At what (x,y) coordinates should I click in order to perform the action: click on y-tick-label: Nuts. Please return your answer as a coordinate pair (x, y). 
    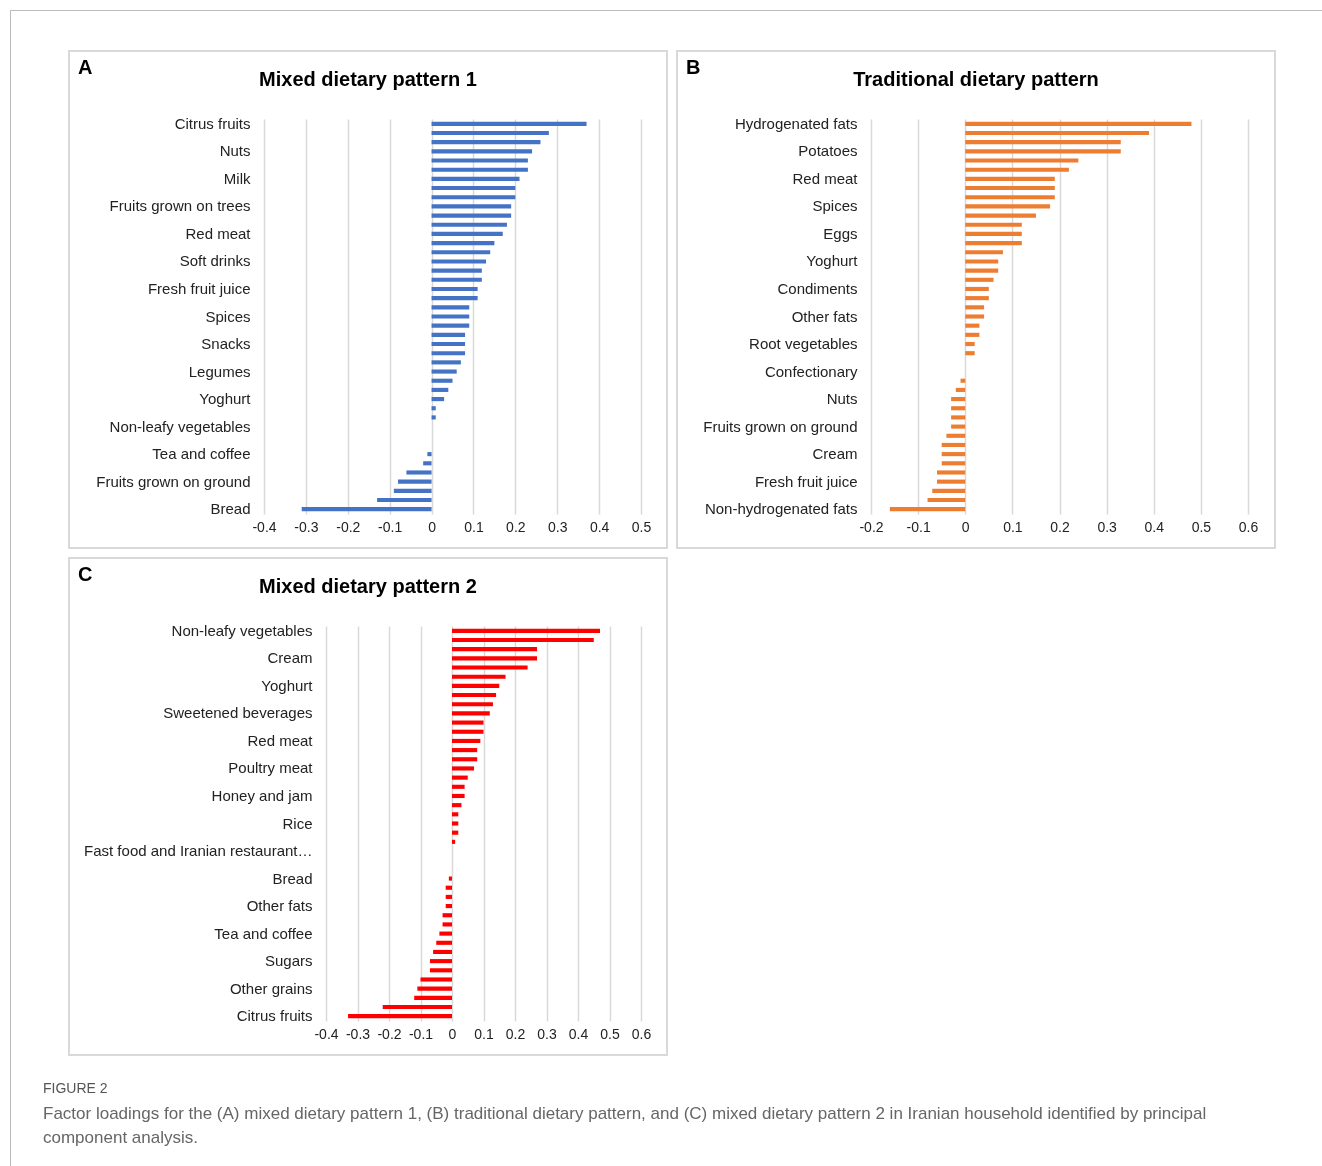
    Looking at the image, I should click on (842, 399).